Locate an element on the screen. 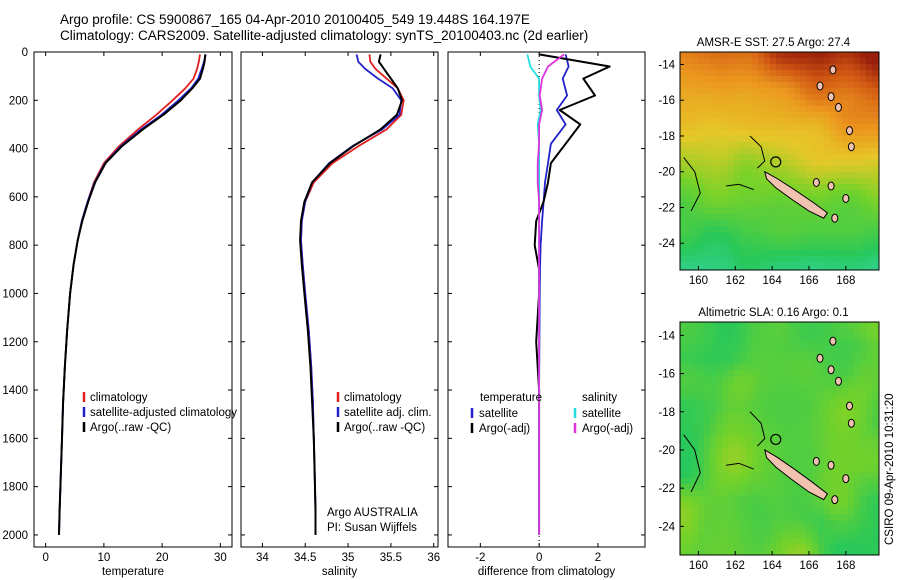  temperature-xtick-label: 0 is located at coordinates (45, 558).